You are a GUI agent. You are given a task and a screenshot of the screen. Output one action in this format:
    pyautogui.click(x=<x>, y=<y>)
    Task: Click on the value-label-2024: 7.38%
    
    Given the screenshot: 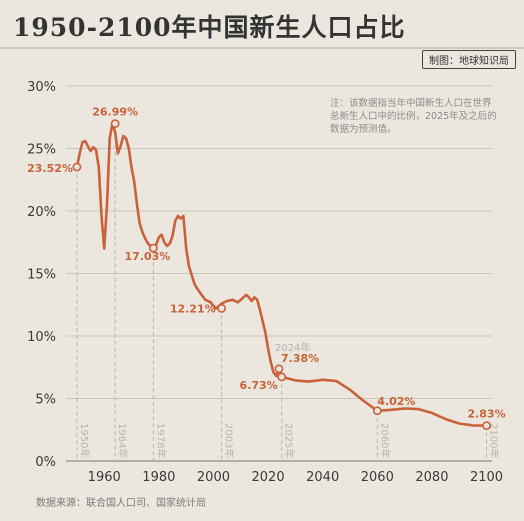 What is the action you would take?
    pyautogui.click(x=300, y=358)
    